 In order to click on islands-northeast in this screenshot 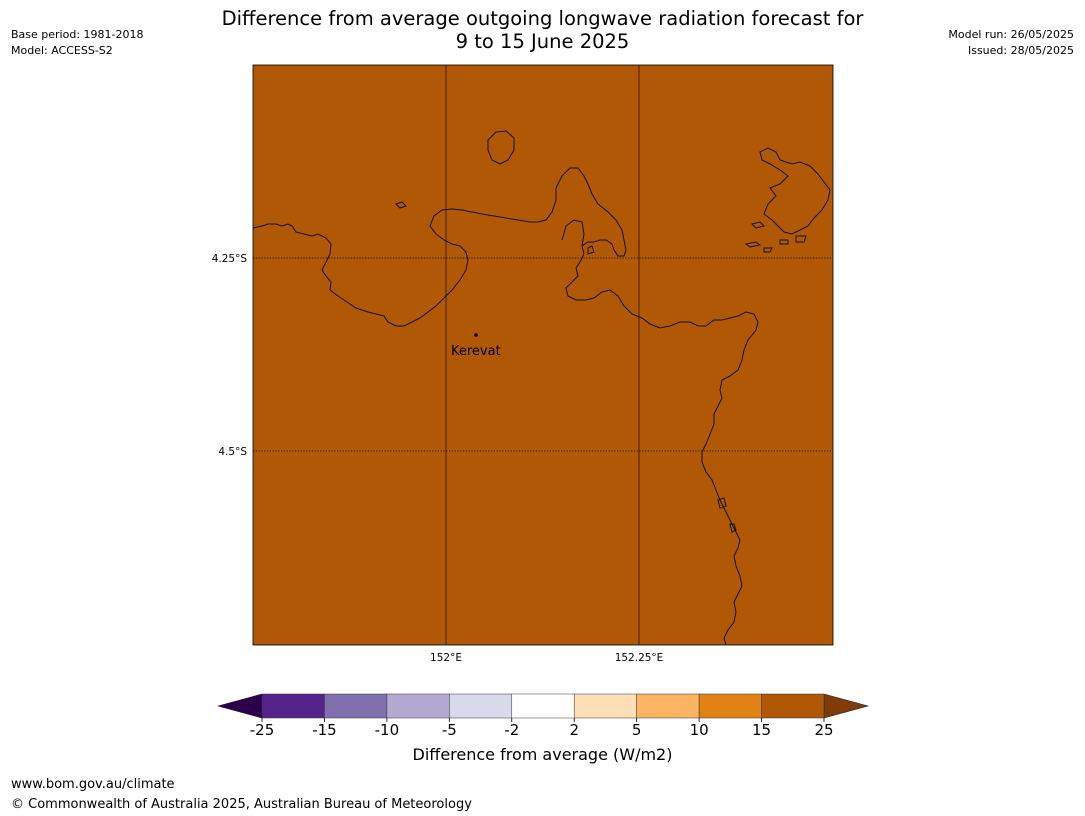, I will do `click(795, 191)`.